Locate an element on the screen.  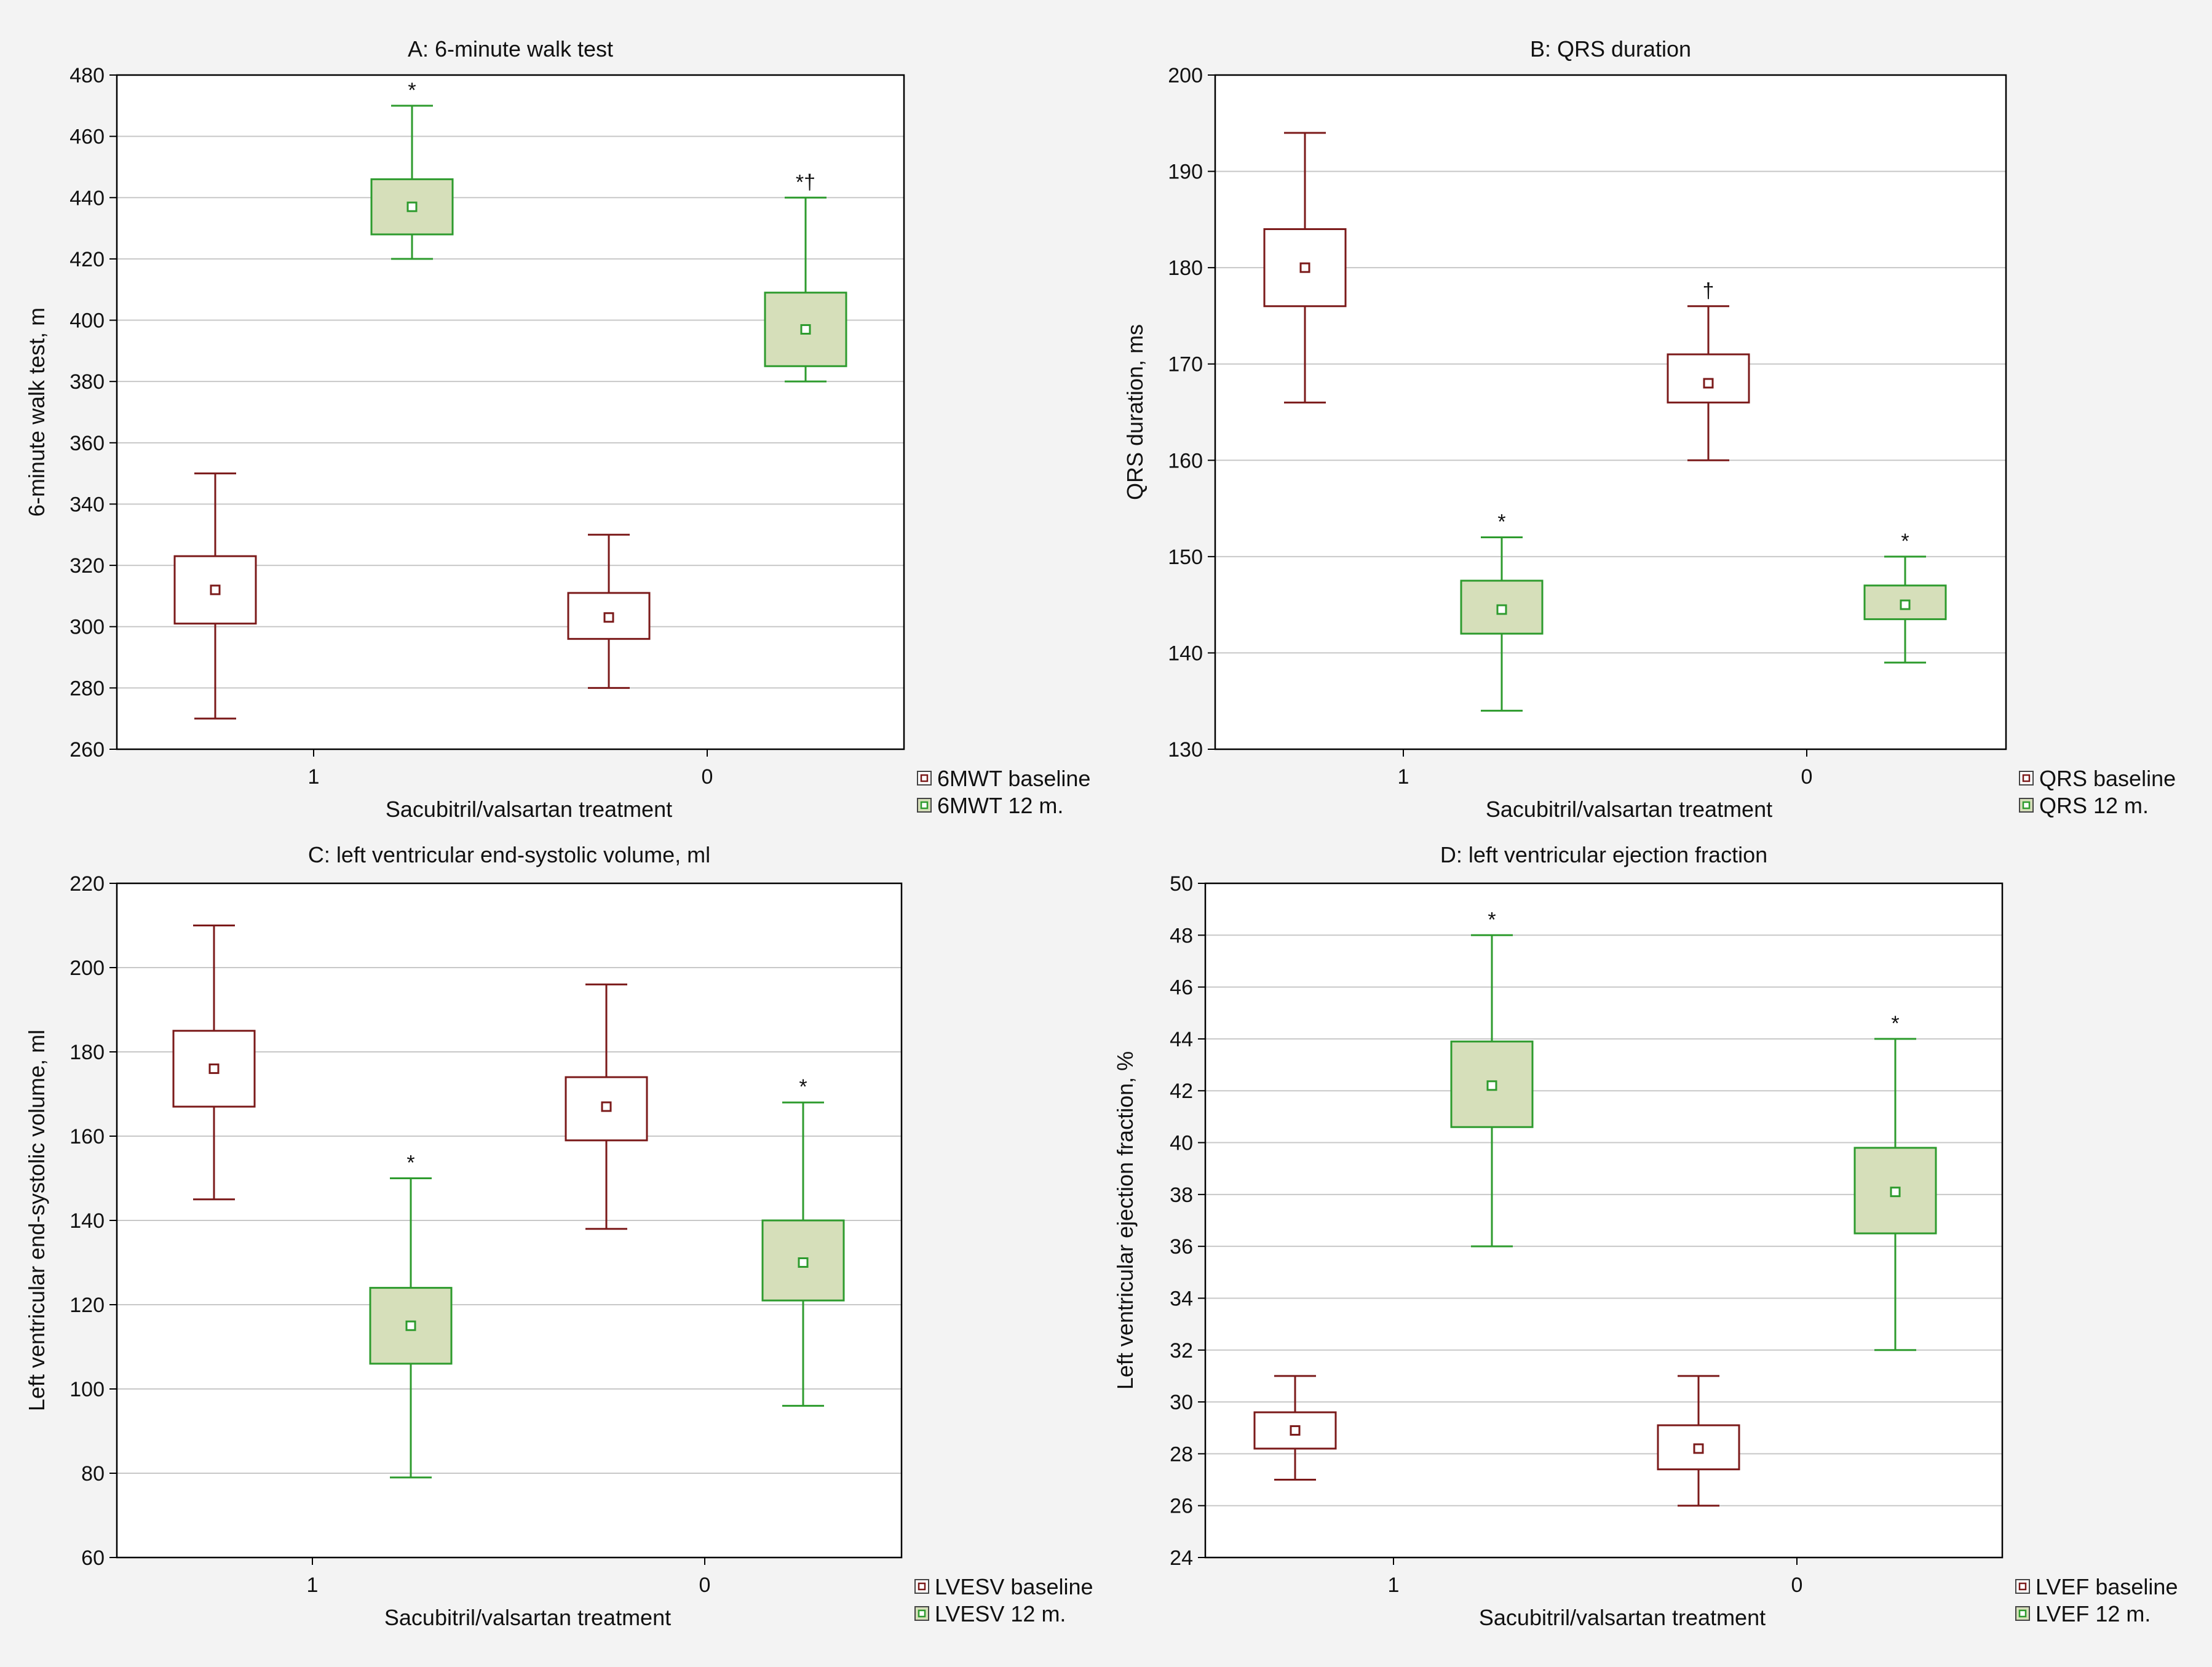
legend-label: LVESV baseline is located at coordinates (1014, 1586).